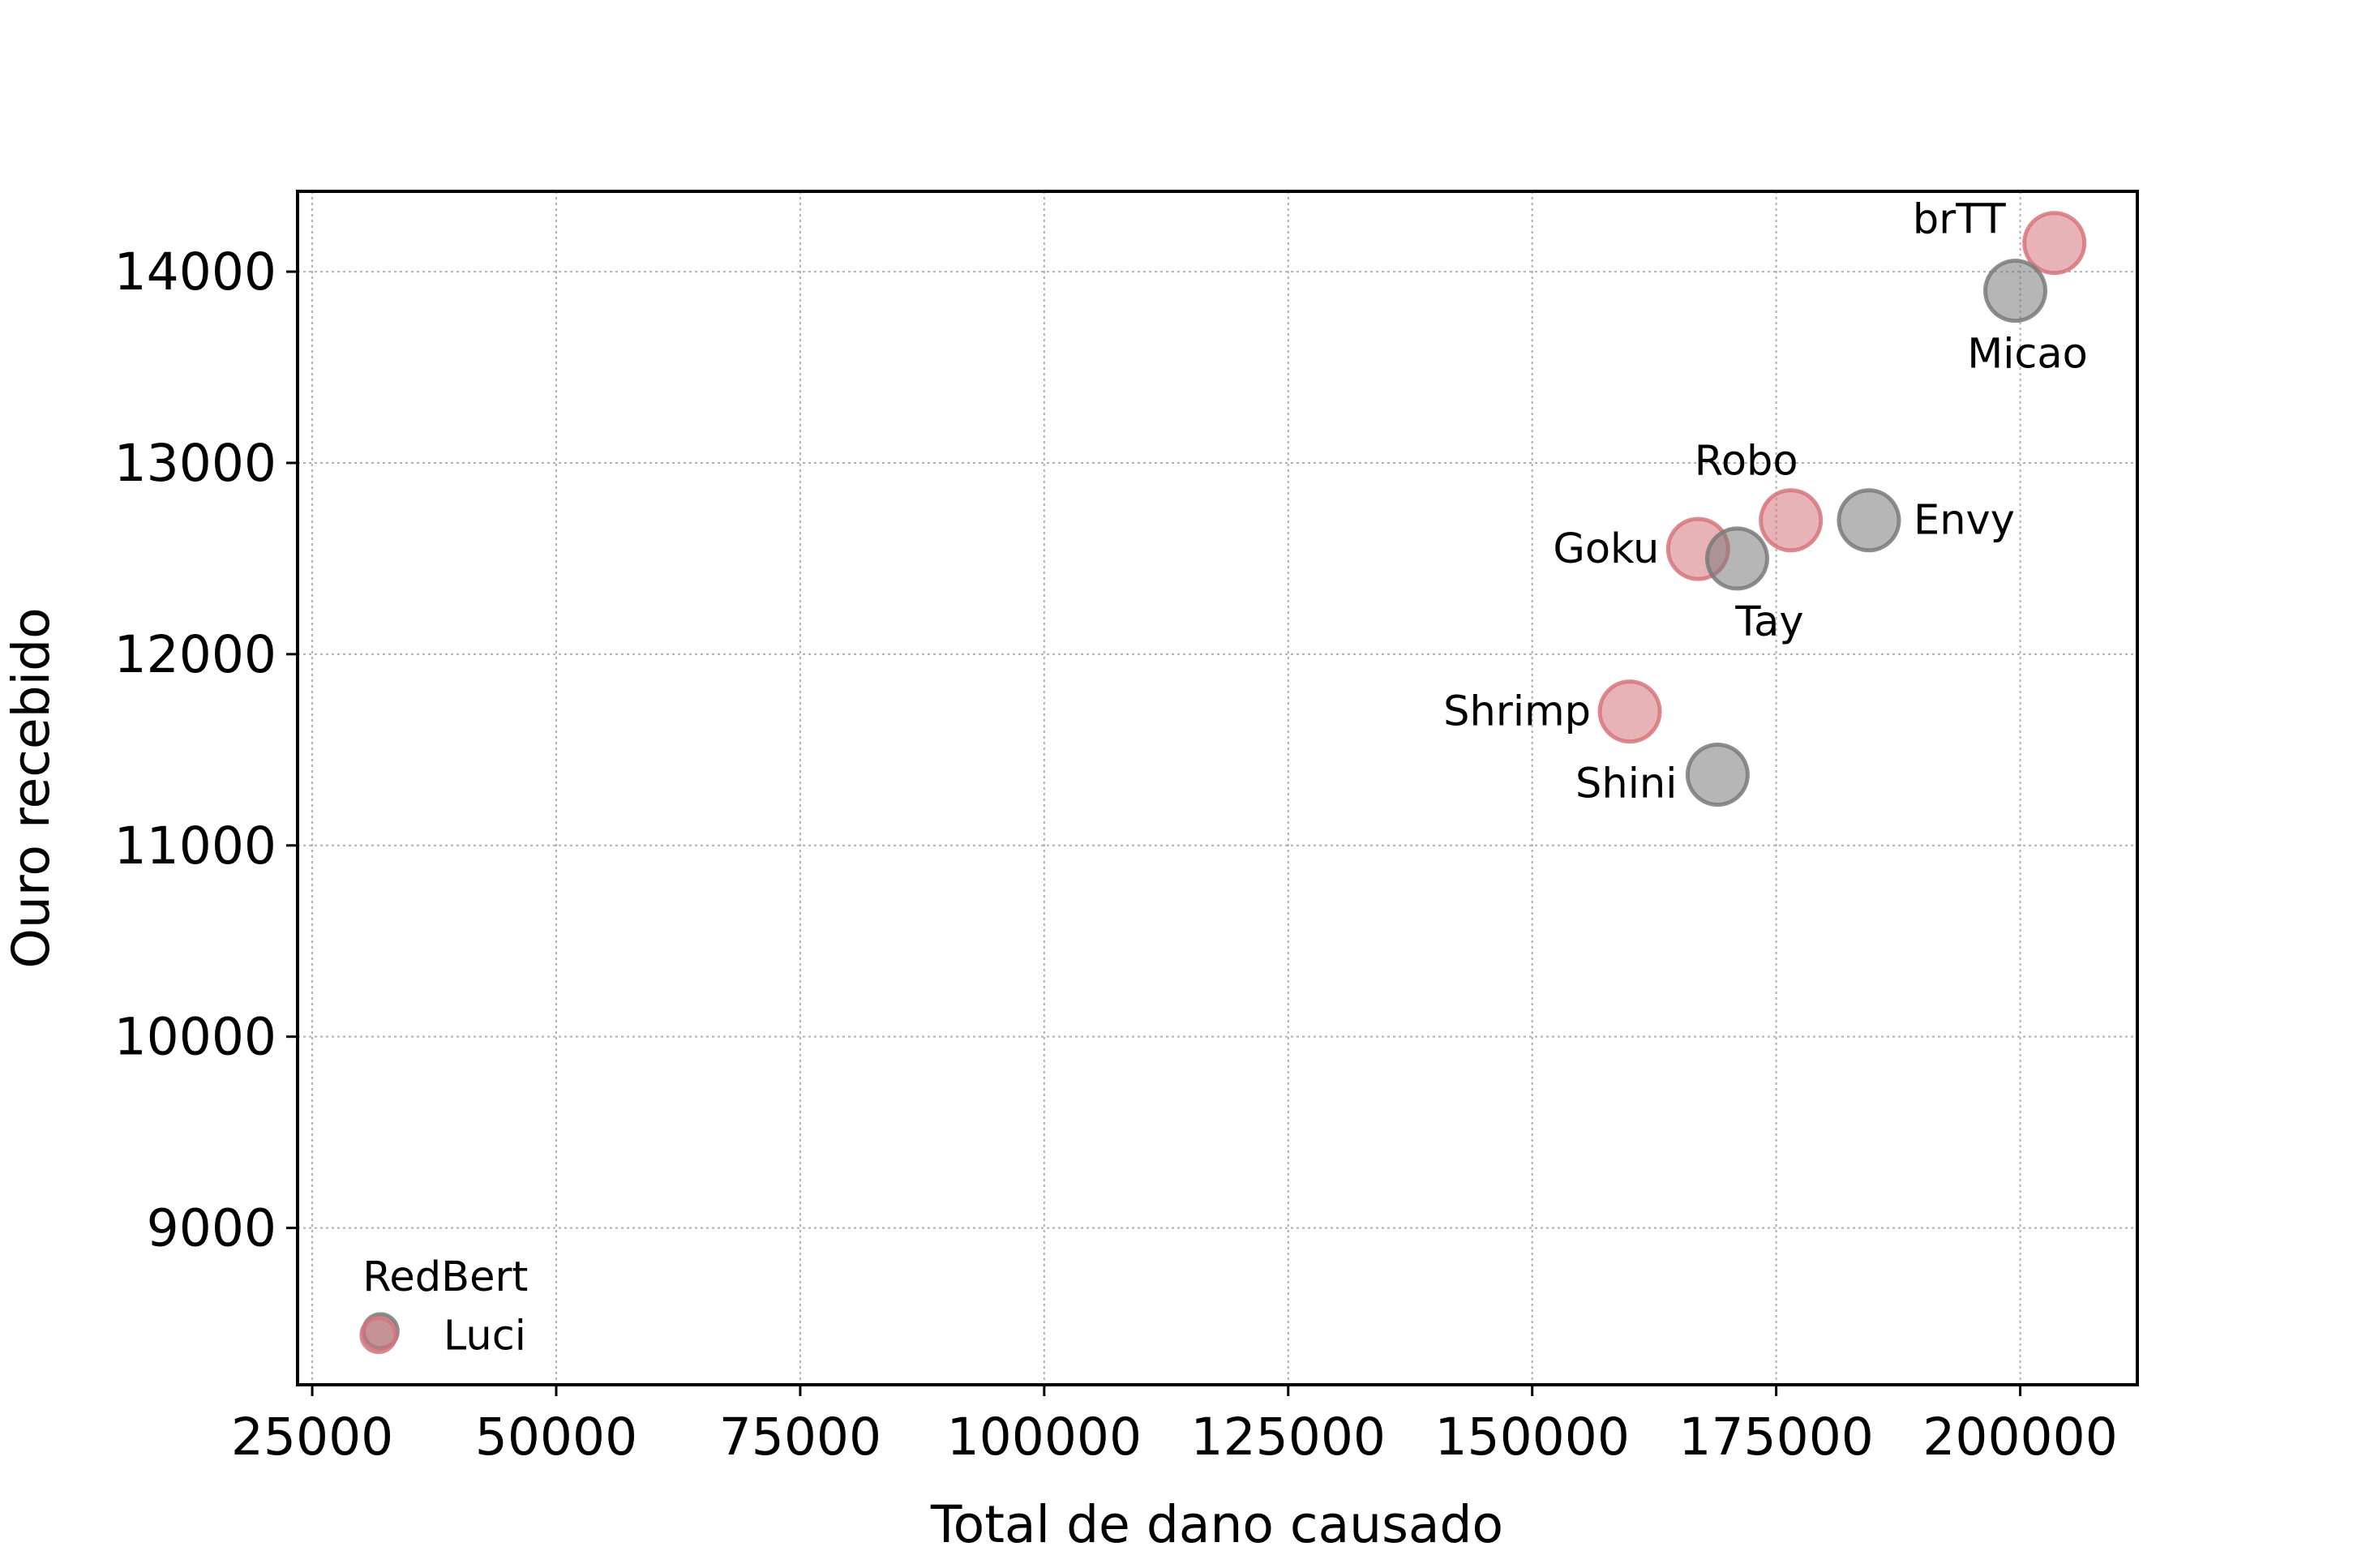  Describe the element at coordinates (195, 846) in the screenshot. I see `y-tick-label: 11000` at that location.